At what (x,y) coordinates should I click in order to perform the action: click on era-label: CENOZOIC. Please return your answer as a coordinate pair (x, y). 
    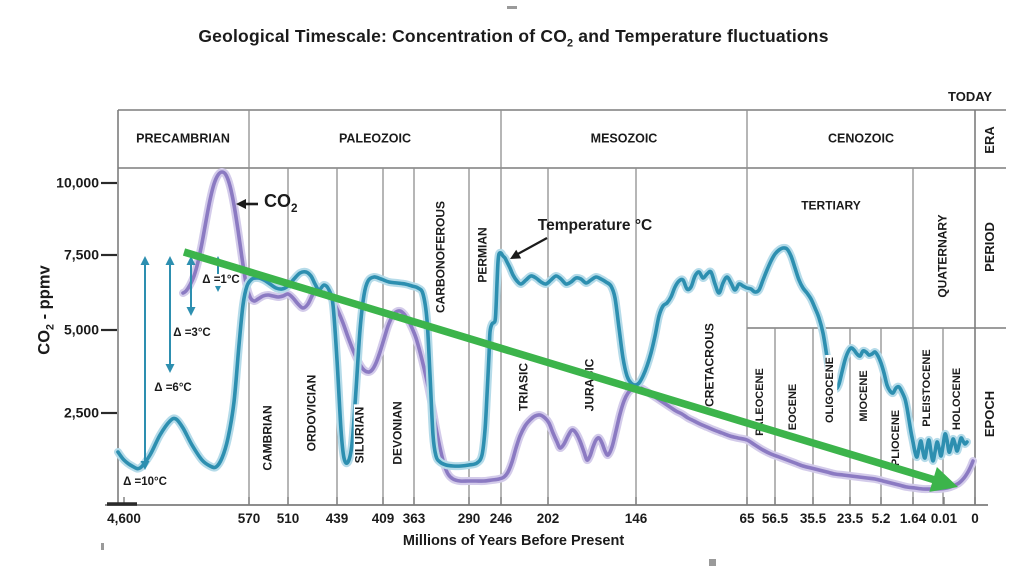
    Looking at the image, I should click on (861, 138).